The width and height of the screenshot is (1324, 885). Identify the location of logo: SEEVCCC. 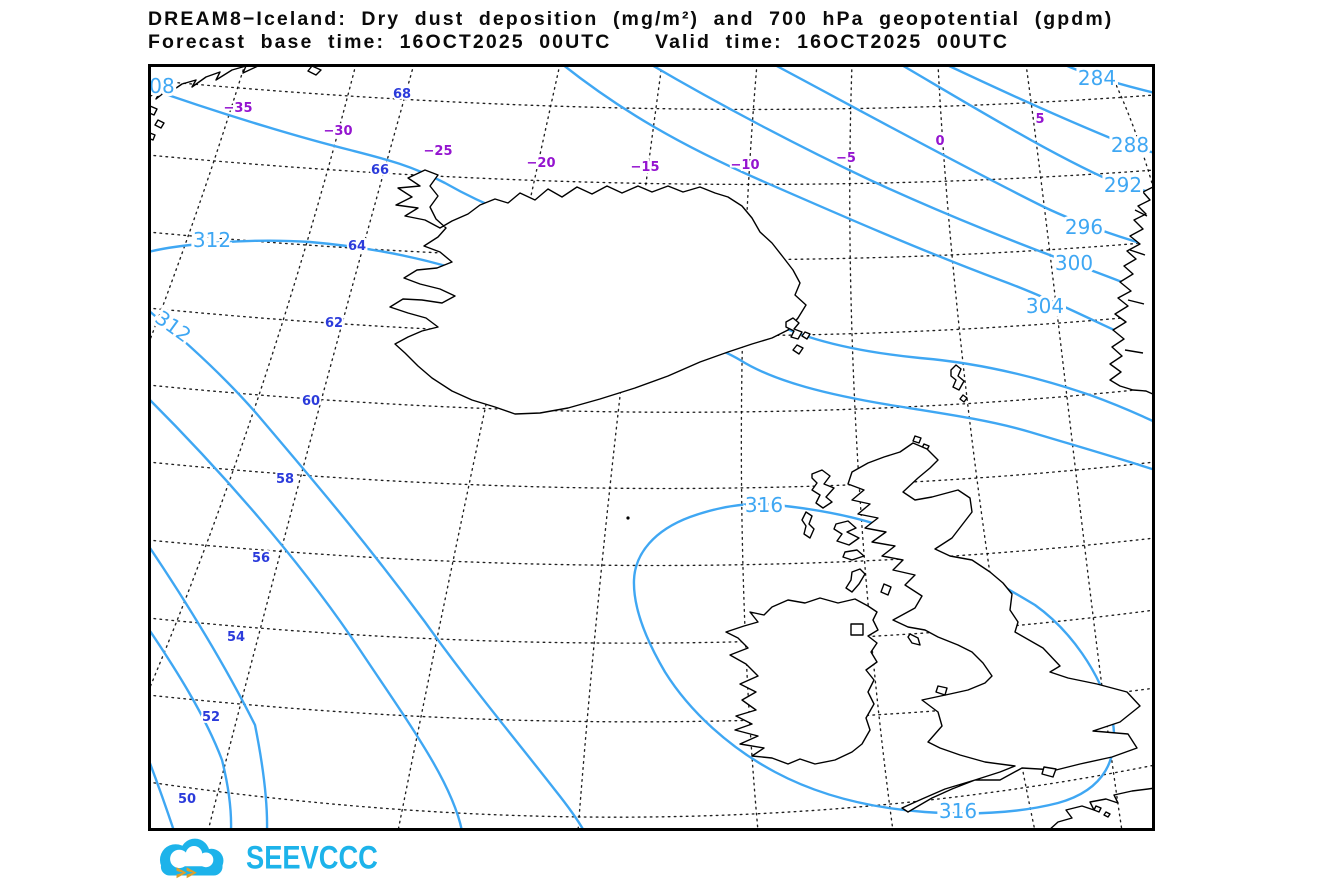
(272, 858).